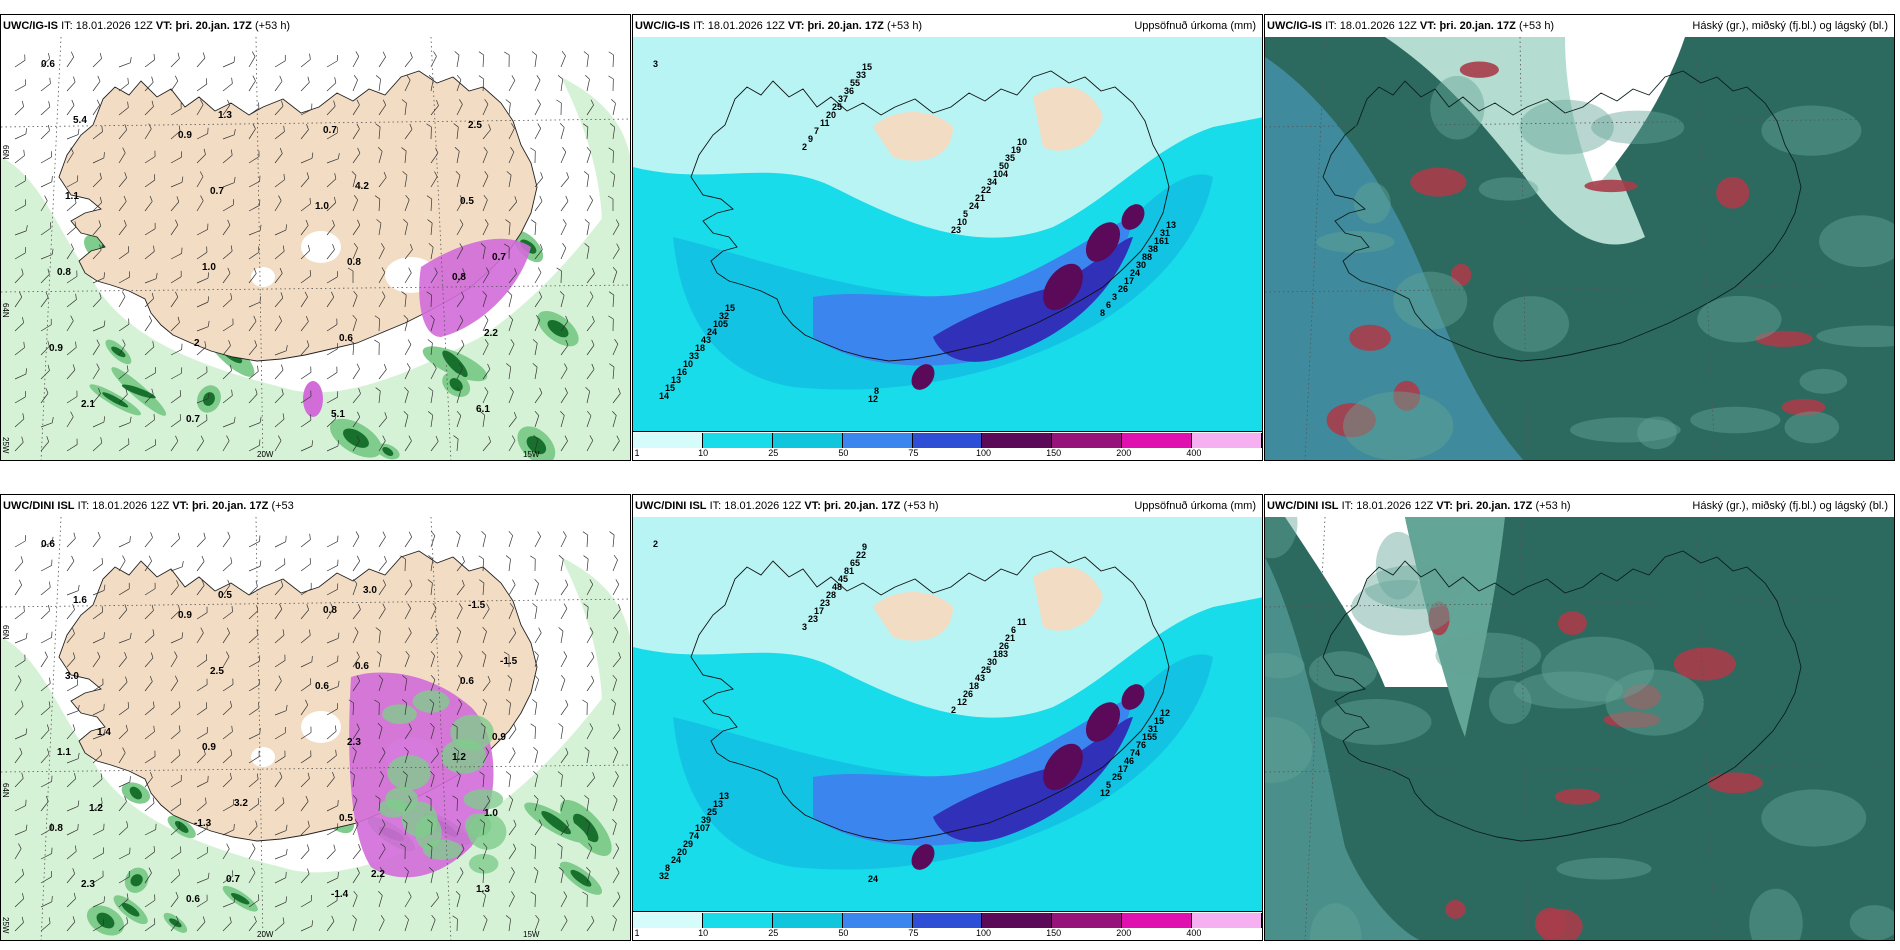 Image resolution: width=1900 pixels, height=950 pixels. Describe the element at coordinates (1102, 313) in the screenshot. I see `precip-label: 8` at that location.